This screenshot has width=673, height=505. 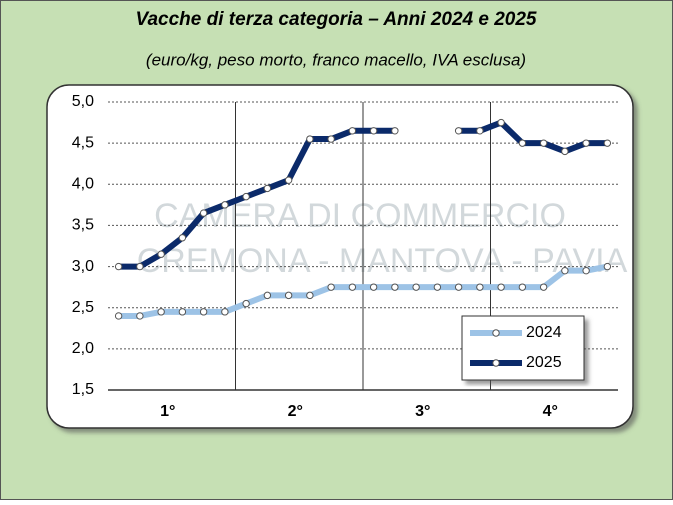 What do you see at coordinates (167, 411) in the screenshot?
I see `x-tick-label: 1°` at bounding box center [167, 411].